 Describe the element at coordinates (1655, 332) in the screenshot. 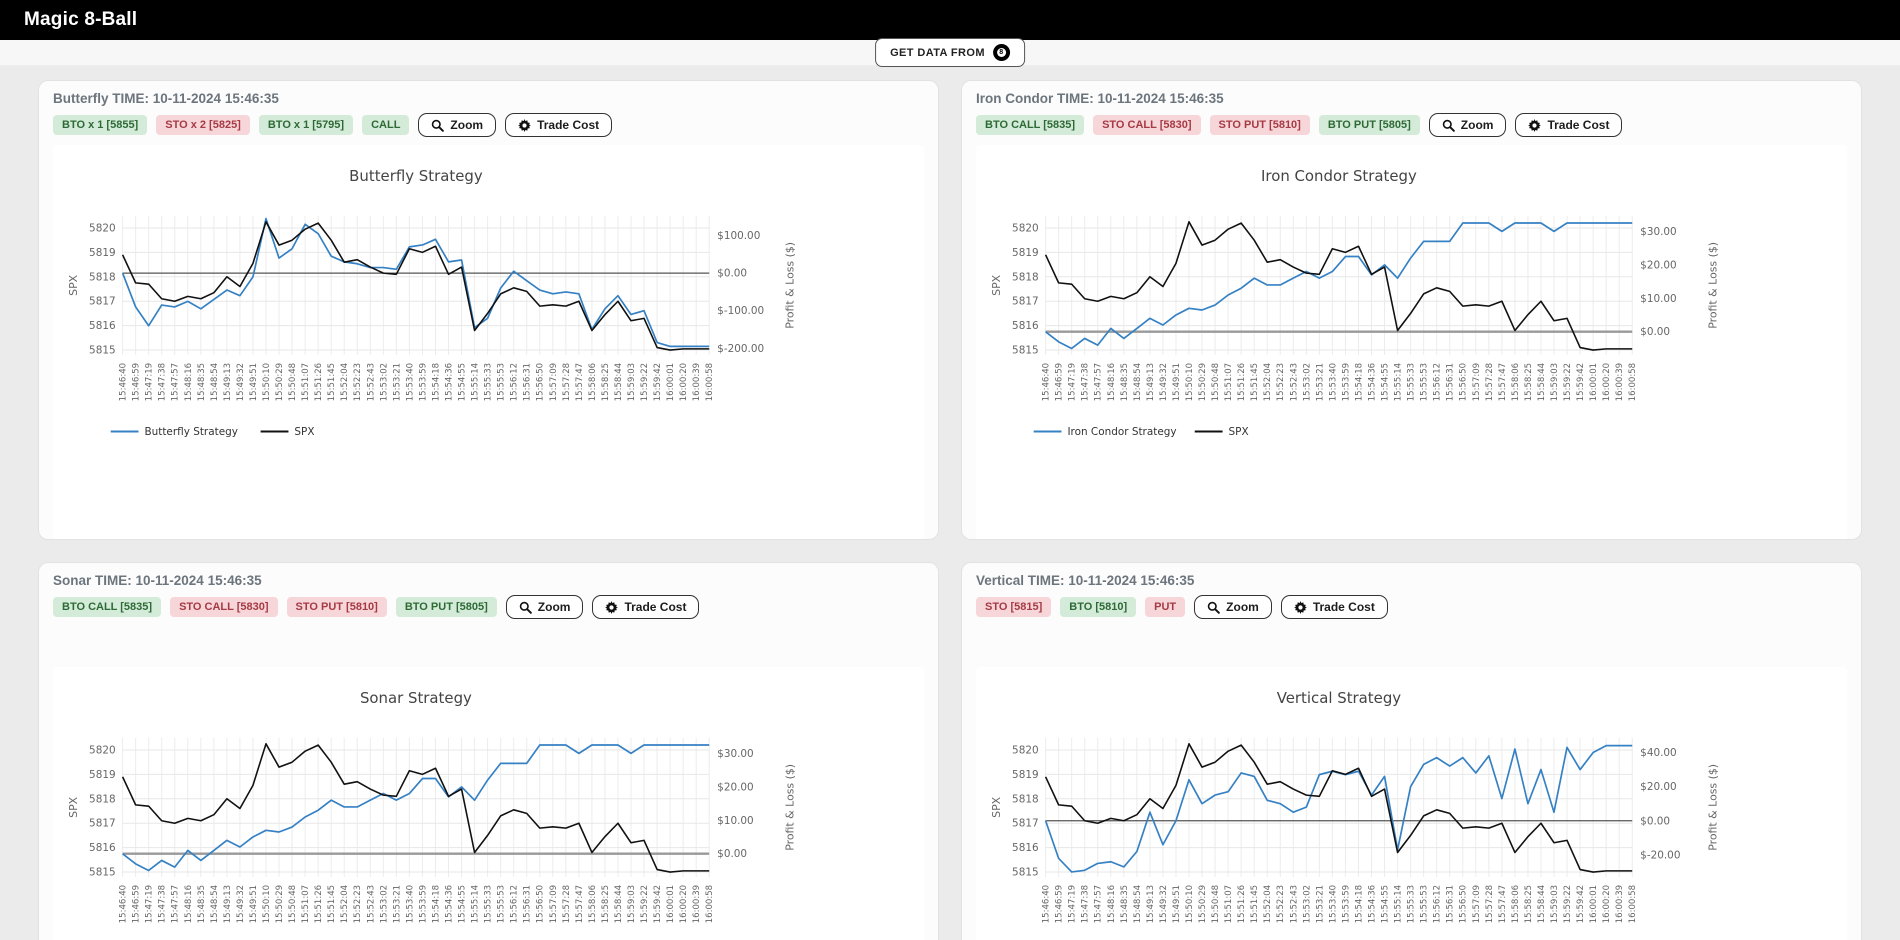

I see `svg-text: $0.00` at that location.